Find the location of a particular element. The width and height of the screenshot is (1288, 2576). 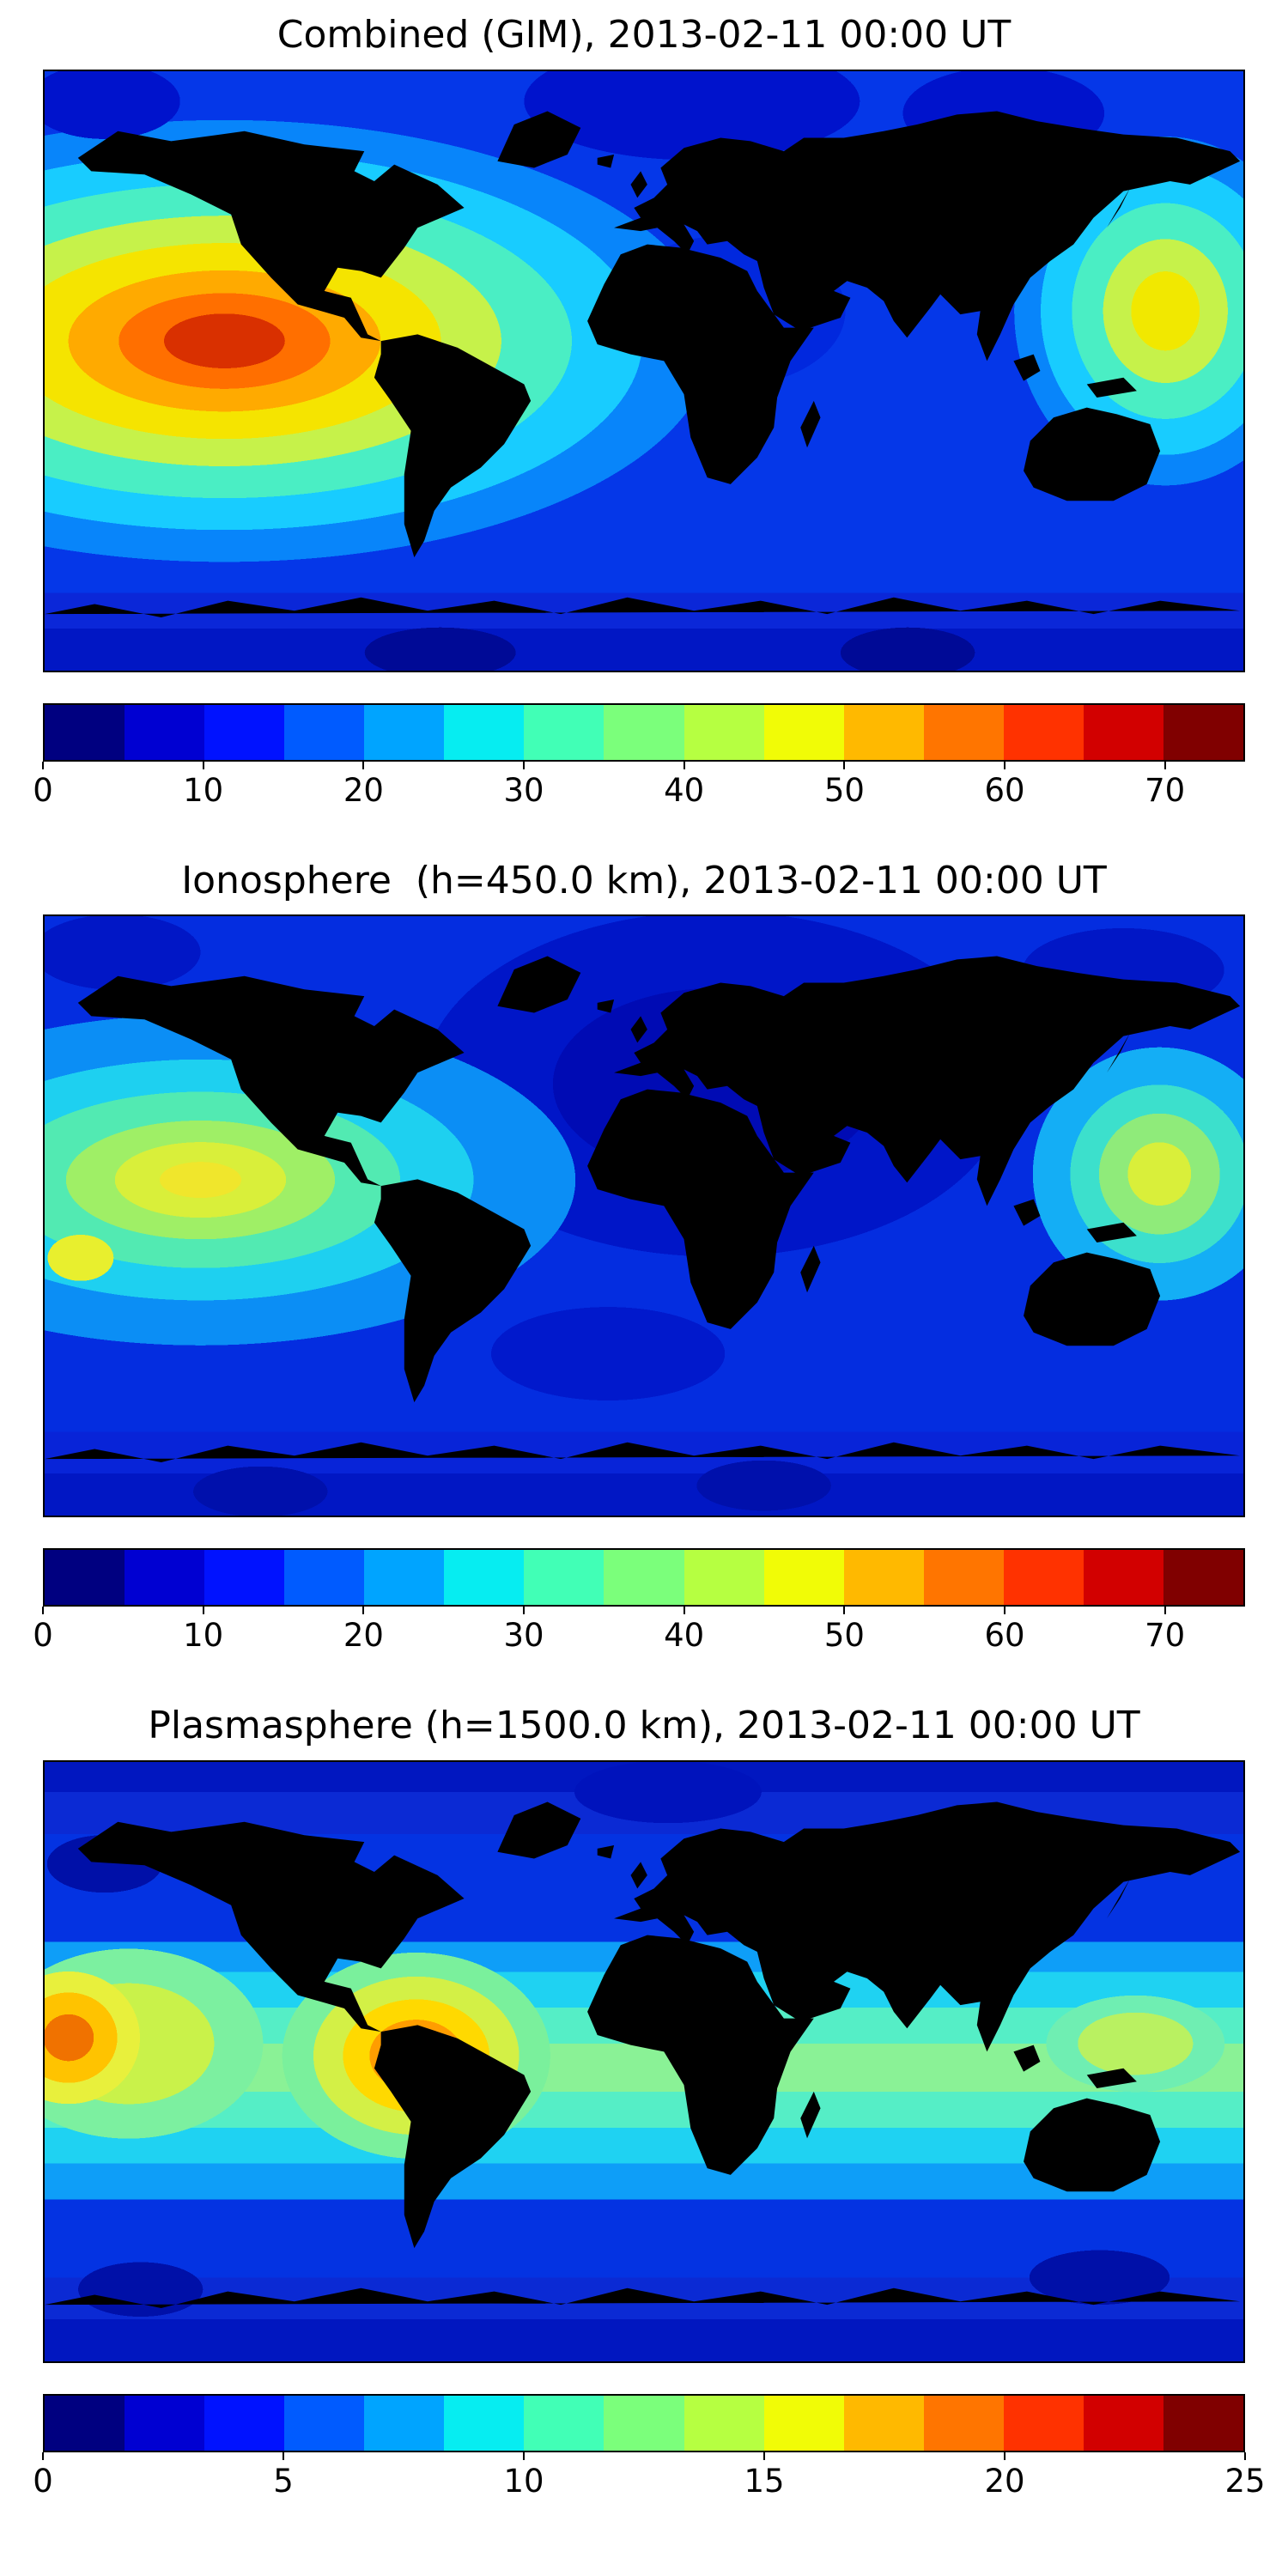

colorbar-tick-label: 5 is located at coordinates (283, 2481).